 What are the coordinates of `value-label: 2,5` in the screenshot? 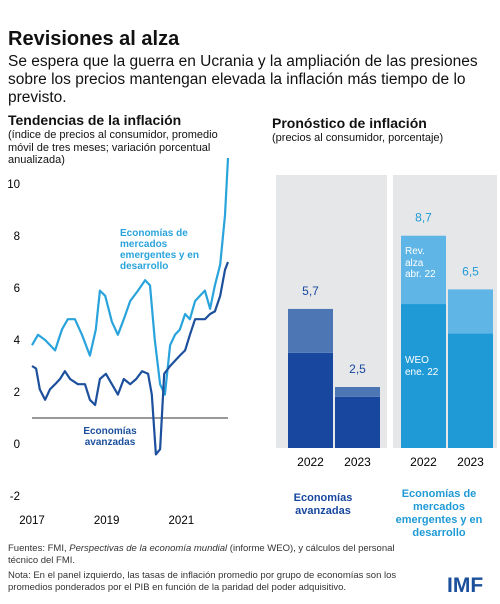 It's located at (357, 369).